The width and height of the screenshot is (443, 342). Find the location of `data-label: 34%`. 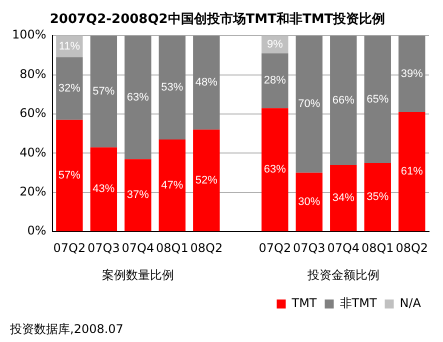

data-label: 34% is located at coordinates (343, 198).